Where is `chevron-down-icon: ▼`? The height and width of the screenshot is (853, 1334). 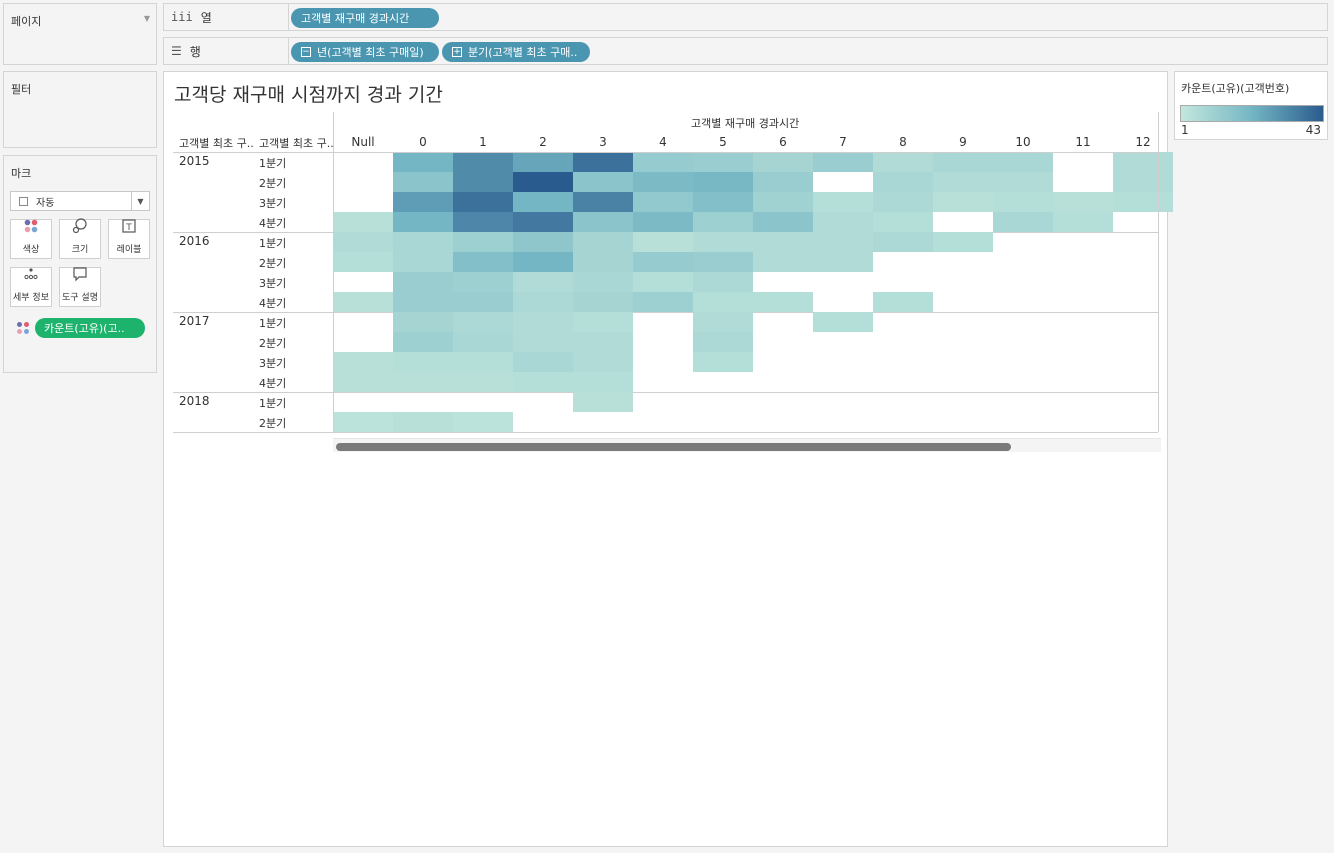
chevron-down-icon: ▼ is located at coordinates (140, 201).